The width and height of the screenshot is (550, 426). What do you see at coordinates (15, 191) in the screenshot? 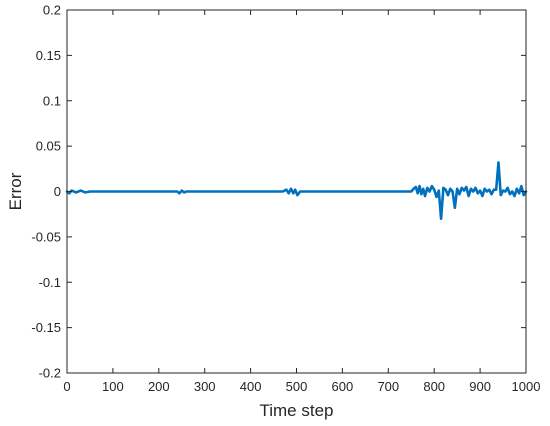
I see `y-axis-label: Error` at bounding box center [15, 191].